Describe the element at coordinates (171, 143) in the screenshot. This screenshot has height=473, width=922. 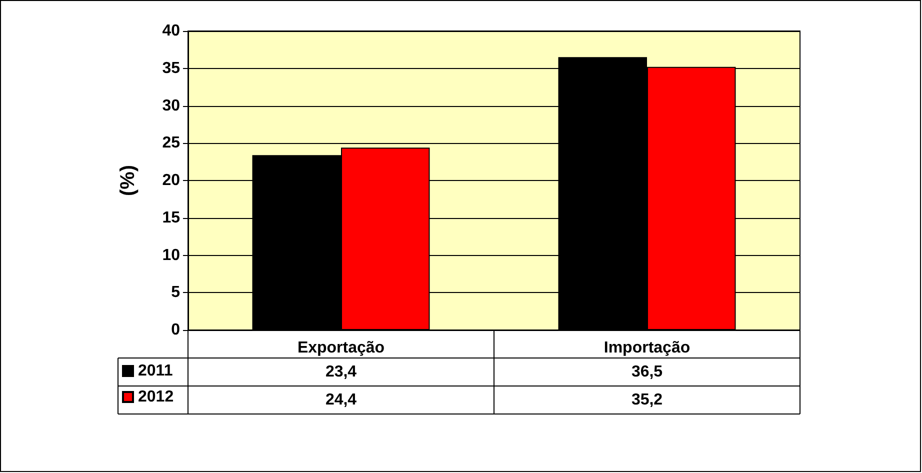
I see `y-tick-label: 25` at that location.